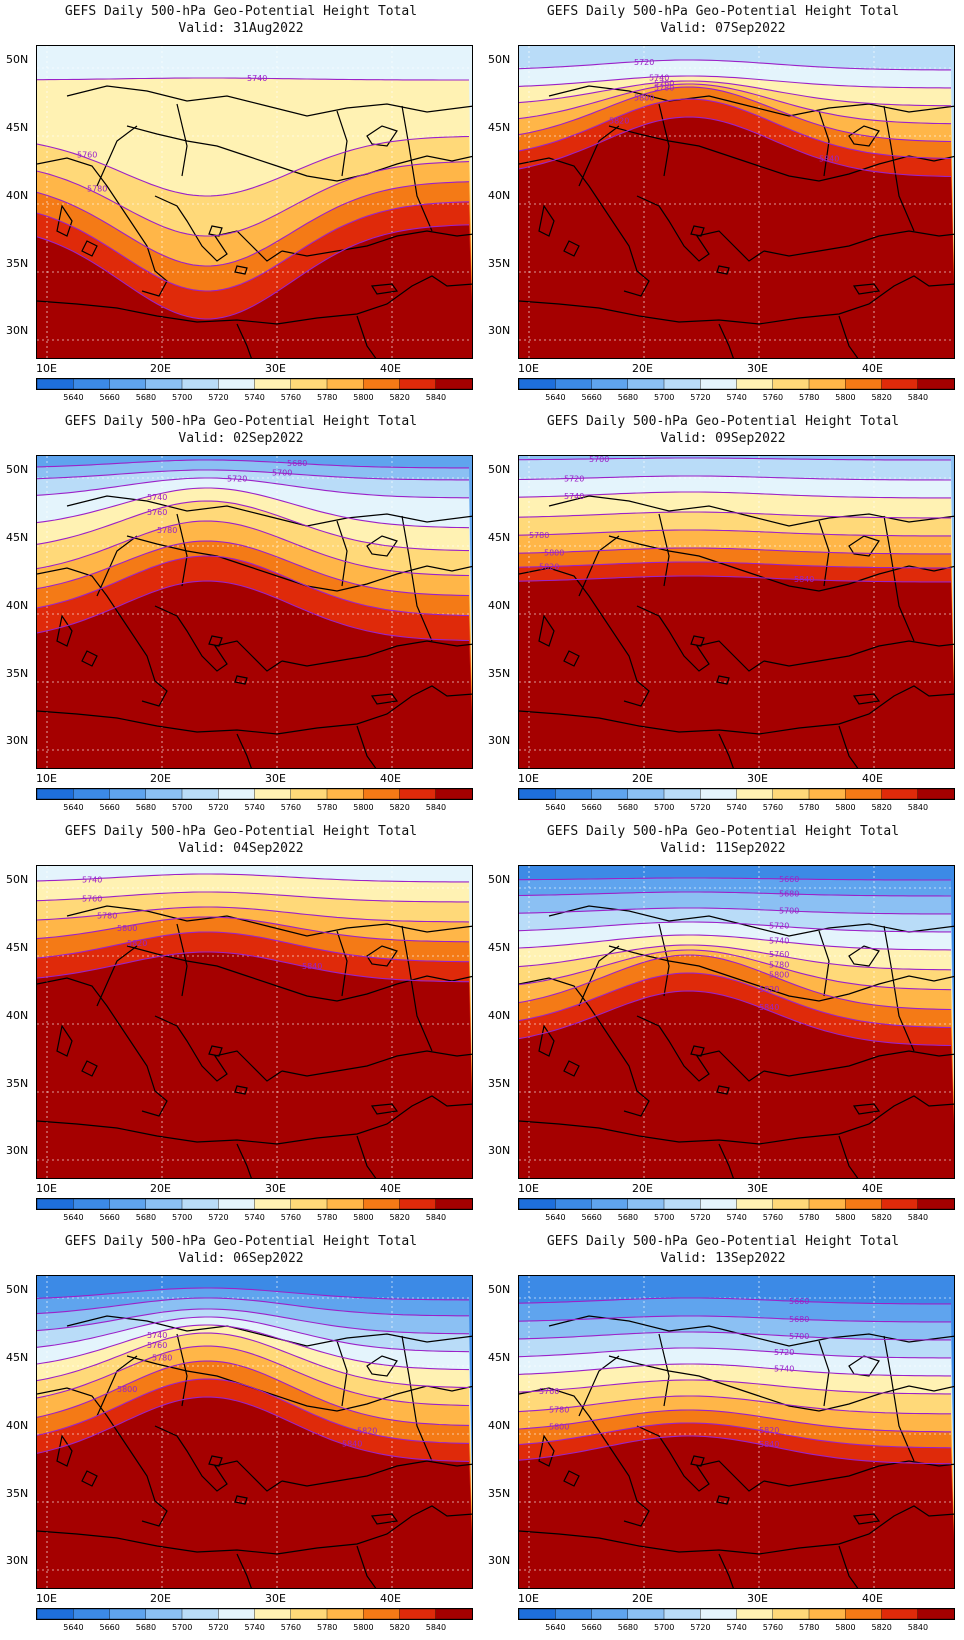 Image resolution: width=964 pixels, height=1640 pixels. I want to click on colorbar-label: 5680, so click(628, 807).